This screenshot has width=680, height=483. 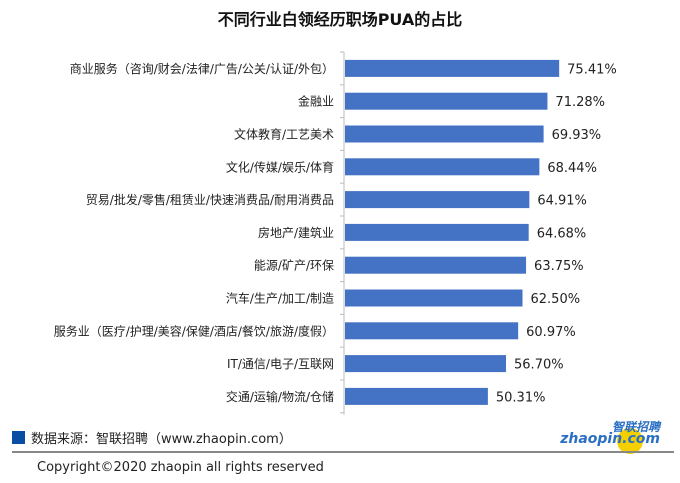 What do you see at coordinates (580, 102) in the screenshot?
I see `data-label: 71.28%` at bounding box center [580, 102].